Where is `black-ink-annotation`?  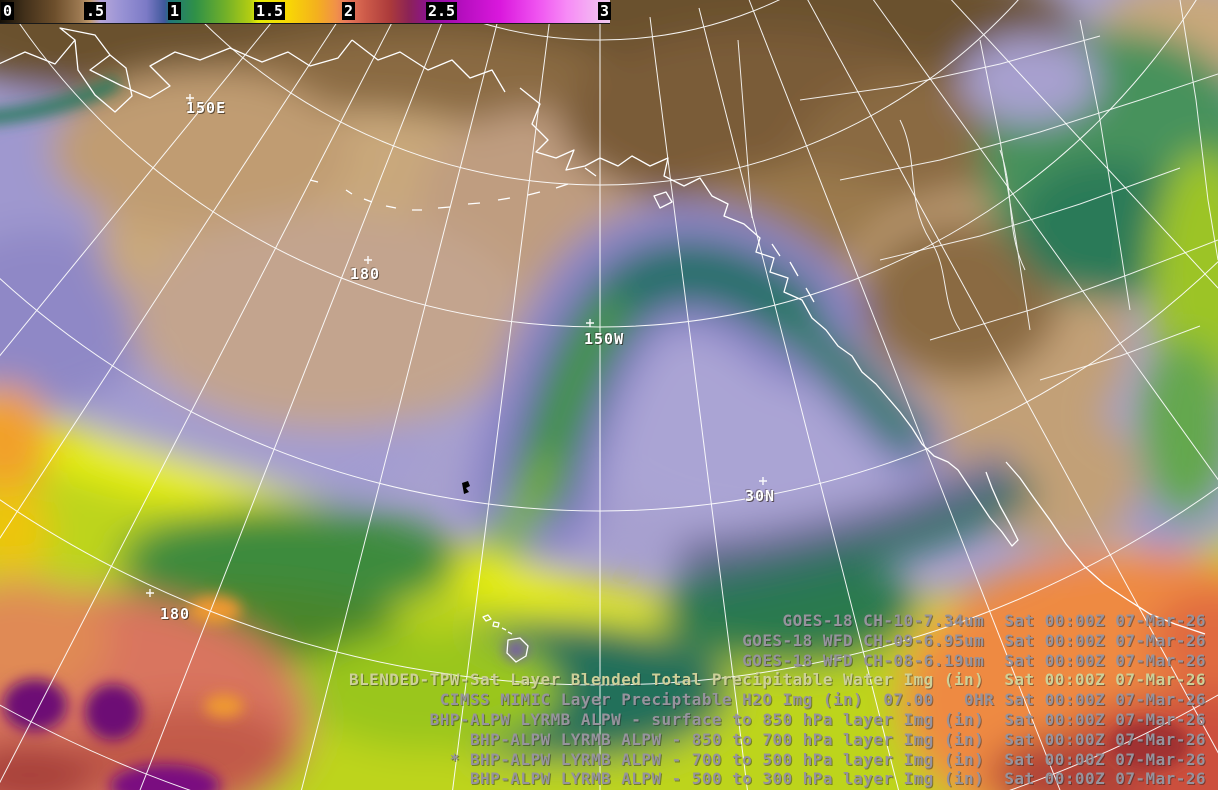 black-ink-annotation is located at coordinates (466, 487).